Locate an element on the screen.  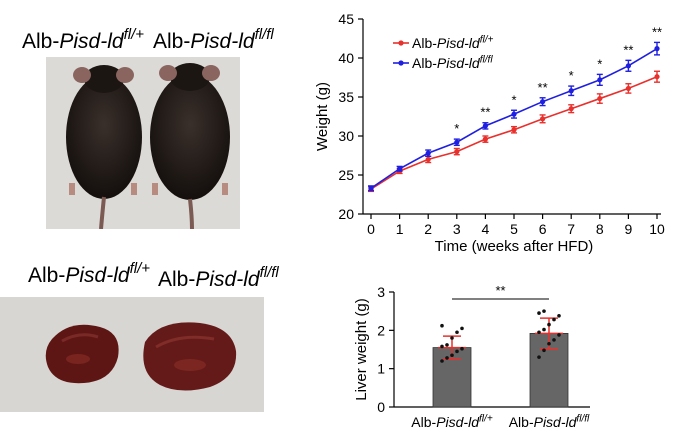
x-tick-label: 2 is located at coordinates (428, 229).